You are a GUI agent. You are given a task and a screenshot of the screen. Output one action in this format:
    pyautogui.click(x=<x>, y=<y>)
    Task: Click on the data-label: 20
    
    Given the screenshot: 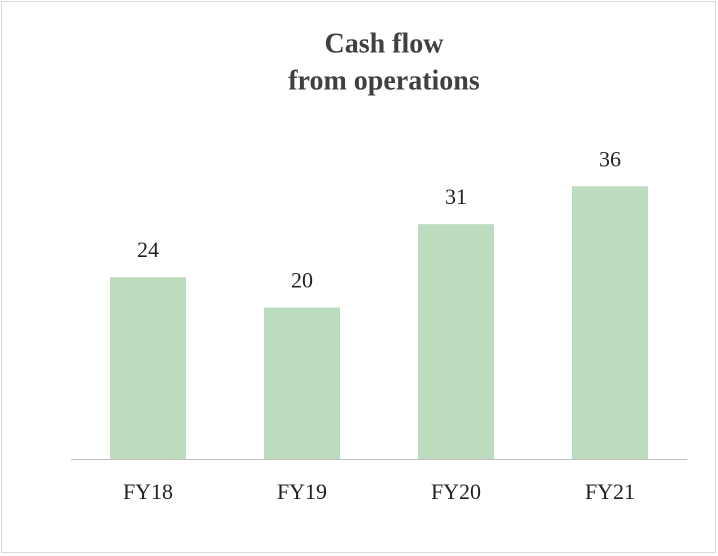 What is the action you would take?
    pyautogui.click(x=302, y=280)
    